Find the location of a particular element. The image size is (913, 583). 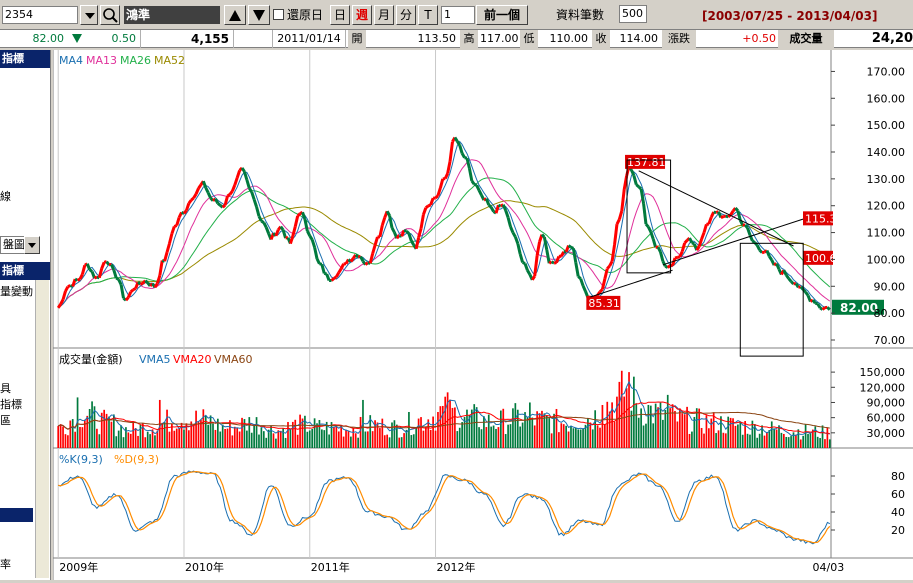

open-value: 113.50 is located at coordinates (413, 39).